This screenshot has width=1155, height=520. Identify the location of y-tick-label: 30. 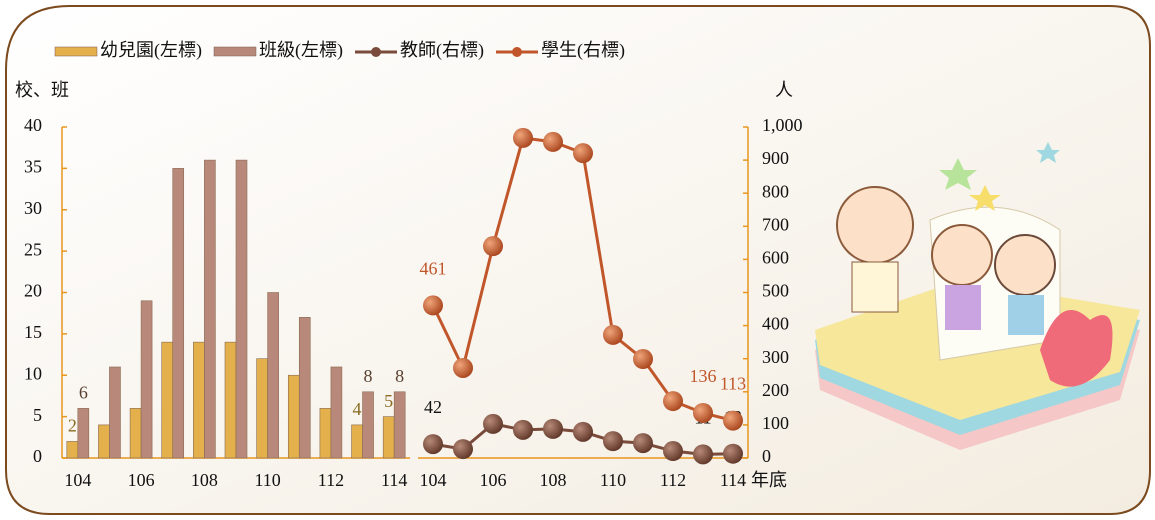
(33, 208).